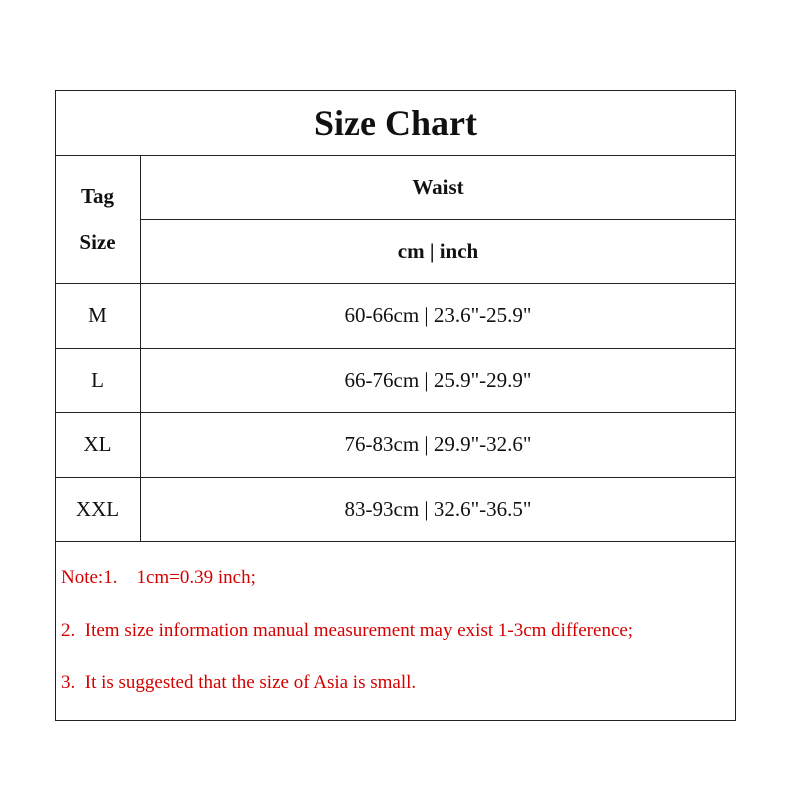  Describe the element at coordinates (438, 250) in the screenshot. I see `units-header: cm | inch` at that location.